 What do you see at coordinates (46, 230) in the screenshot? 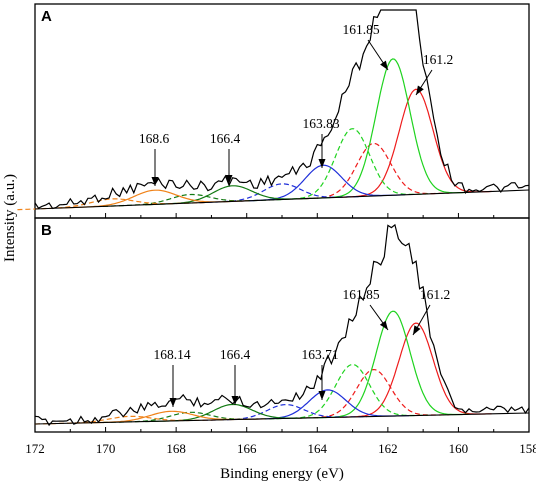
I see `panel-b-label: B` at bounding box center [46, 230].